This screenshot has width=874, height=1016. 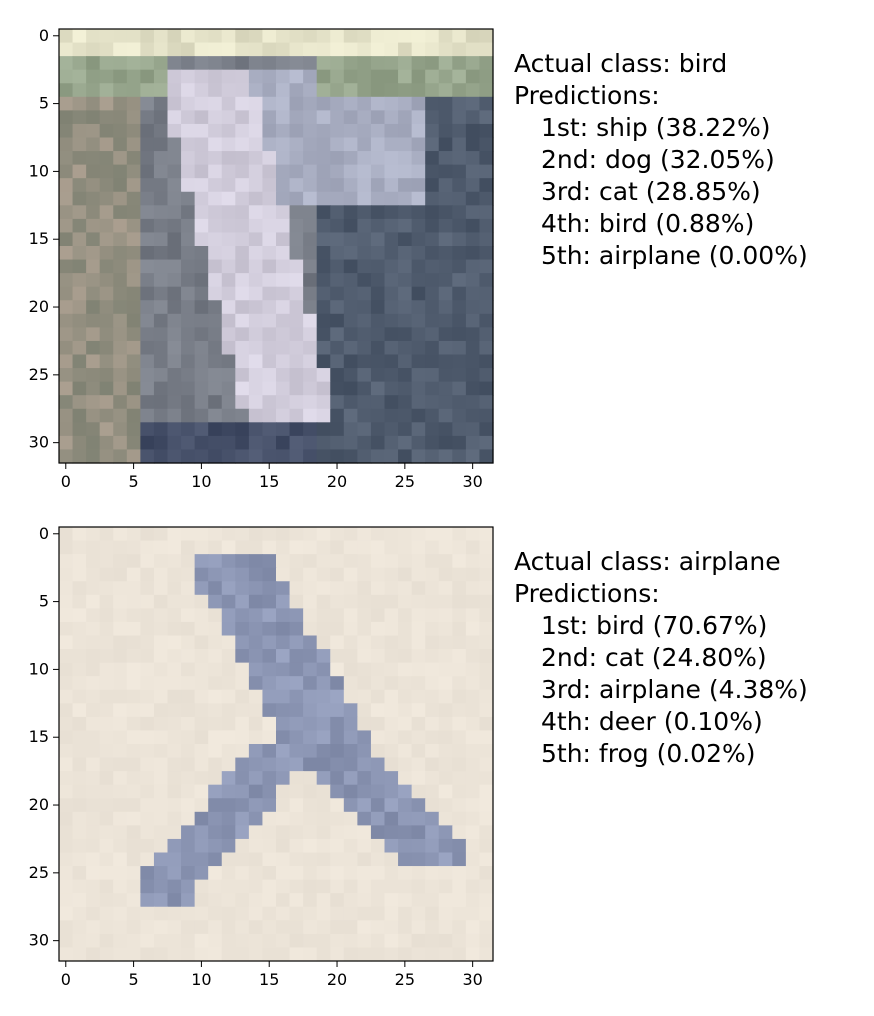 What do you see at coordinates (587, 593) in the screenshot?
I see `predictions-heading: Predictions:` at bounding box center [587, 593].